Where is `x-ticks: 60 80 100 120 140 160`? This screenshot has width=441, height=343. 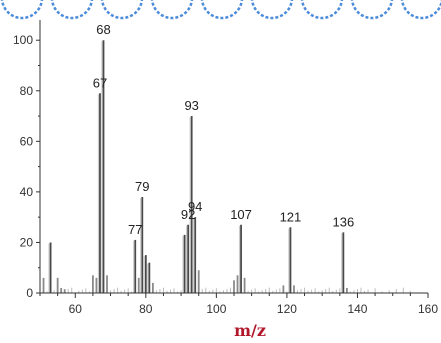
x-ticks: 60 80 100 120 140 160 is located at coordinates (239, 304).